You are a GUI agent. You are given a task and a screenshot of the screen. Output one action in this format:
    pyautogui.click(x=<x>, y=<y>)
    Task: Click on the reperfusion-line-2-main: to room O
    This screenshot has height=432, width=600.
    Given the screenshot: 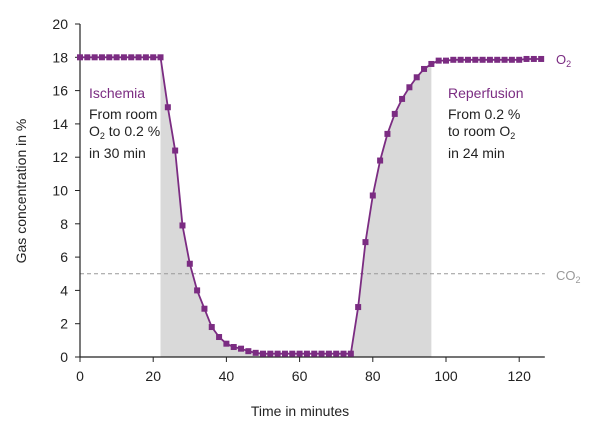 What is the action you would take?
    pyautogui.click(x=479, y=131)
    